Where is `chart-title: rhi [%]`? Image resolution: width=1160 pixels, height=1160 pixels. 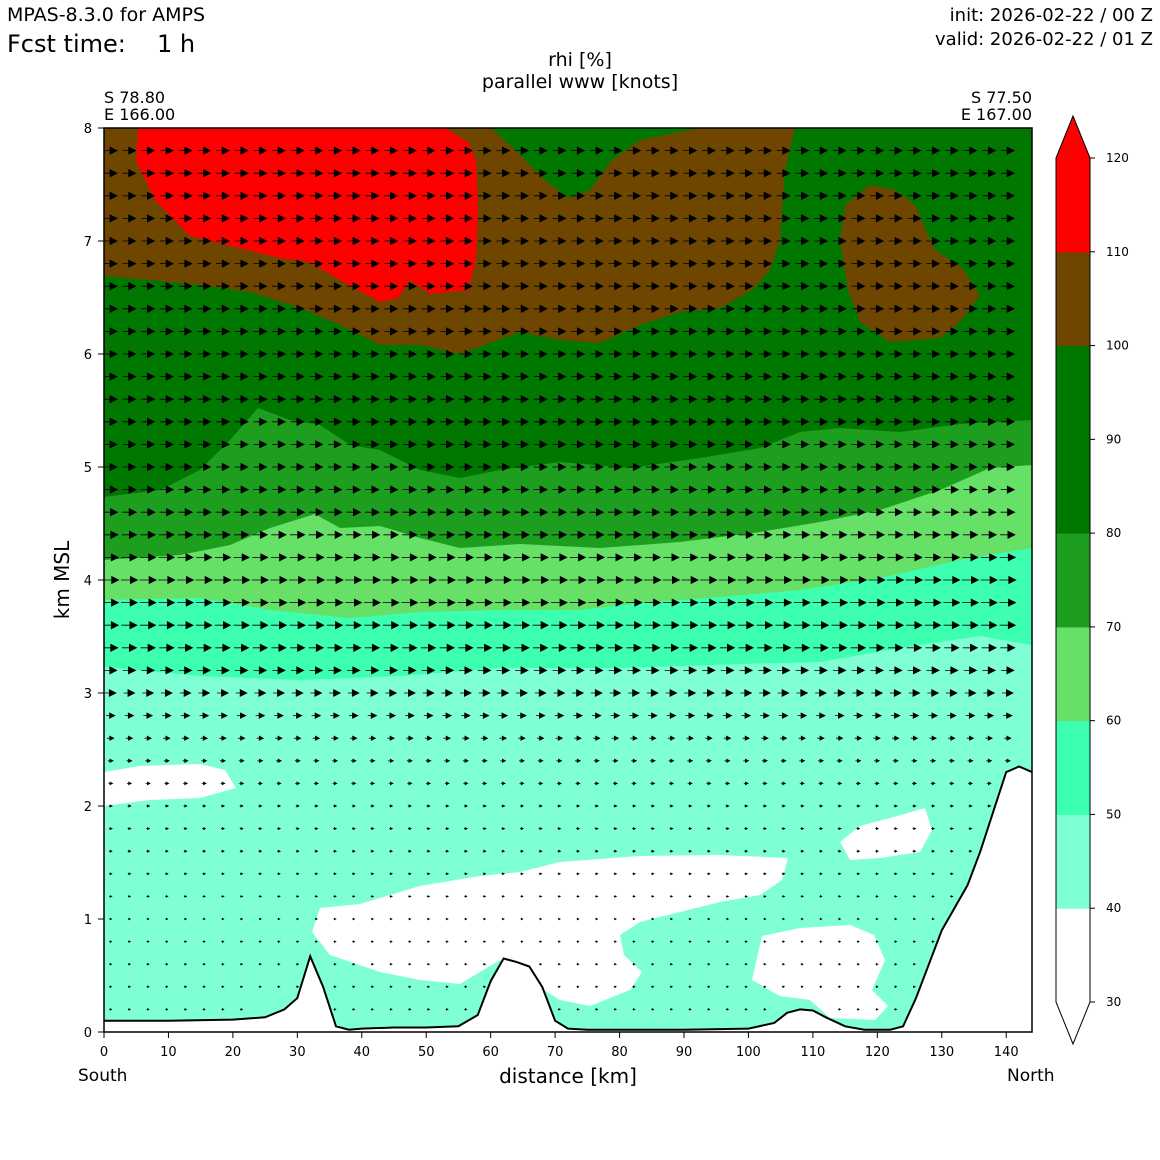
chart-title: rhi [%] is located at coordinates (580, 60).